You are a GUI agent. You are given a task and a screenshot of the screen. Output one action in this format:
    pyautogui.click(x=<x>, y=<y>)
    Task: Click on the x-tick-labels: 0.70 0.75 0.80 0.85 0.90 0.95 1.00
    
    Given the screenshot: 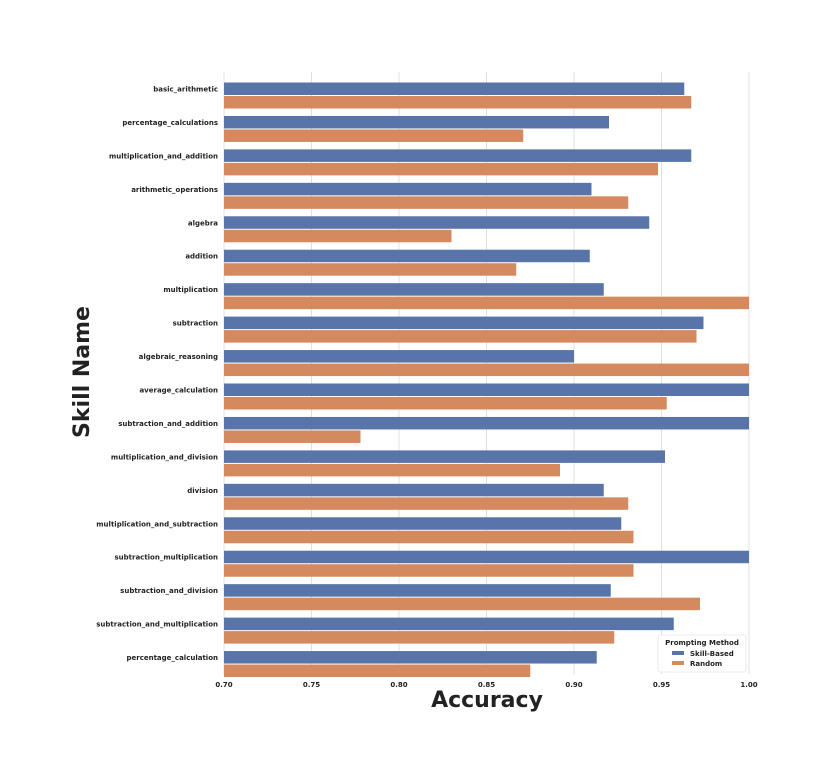 What is the action you would take?
    pyautogui.click(x=486, y=685)
    